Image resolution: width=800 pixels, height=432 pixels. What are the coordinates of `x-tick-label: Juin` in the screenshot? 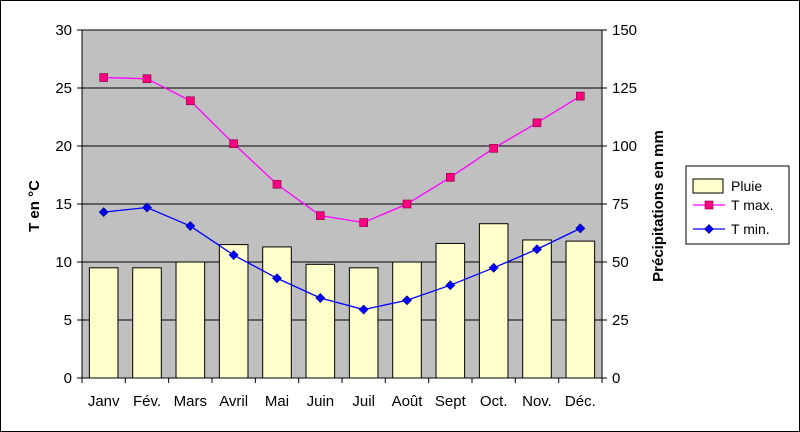 It's located at (321, 401).